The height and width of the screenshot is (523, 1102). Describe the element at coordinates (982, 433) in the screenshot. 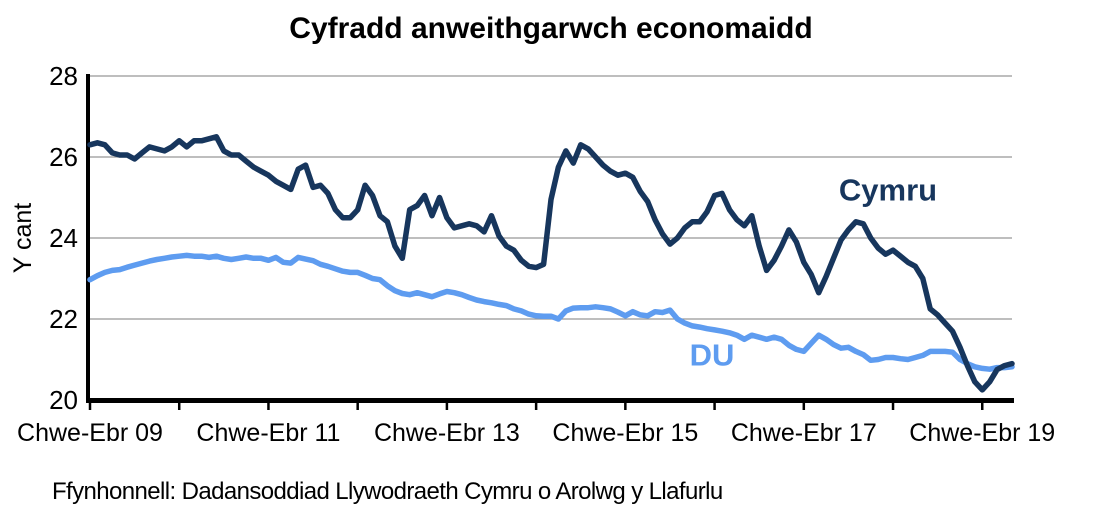

I see `x-tick-label-5: Chwe-Ebr 19` at that location.